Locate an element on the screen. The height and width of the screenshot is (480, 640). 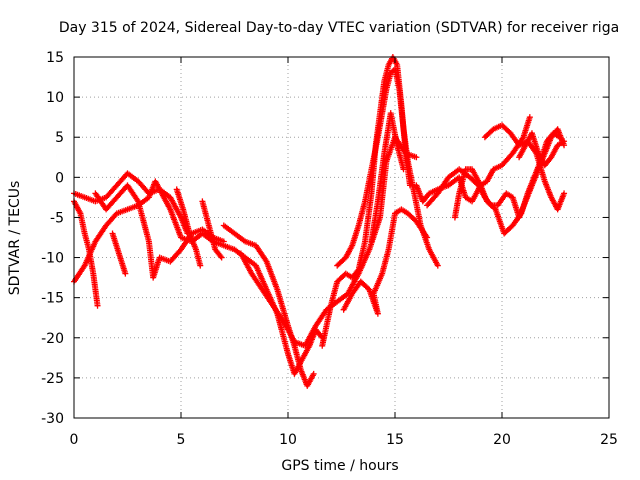
y-tick-label: -25 is located at coordinates (52, 379).